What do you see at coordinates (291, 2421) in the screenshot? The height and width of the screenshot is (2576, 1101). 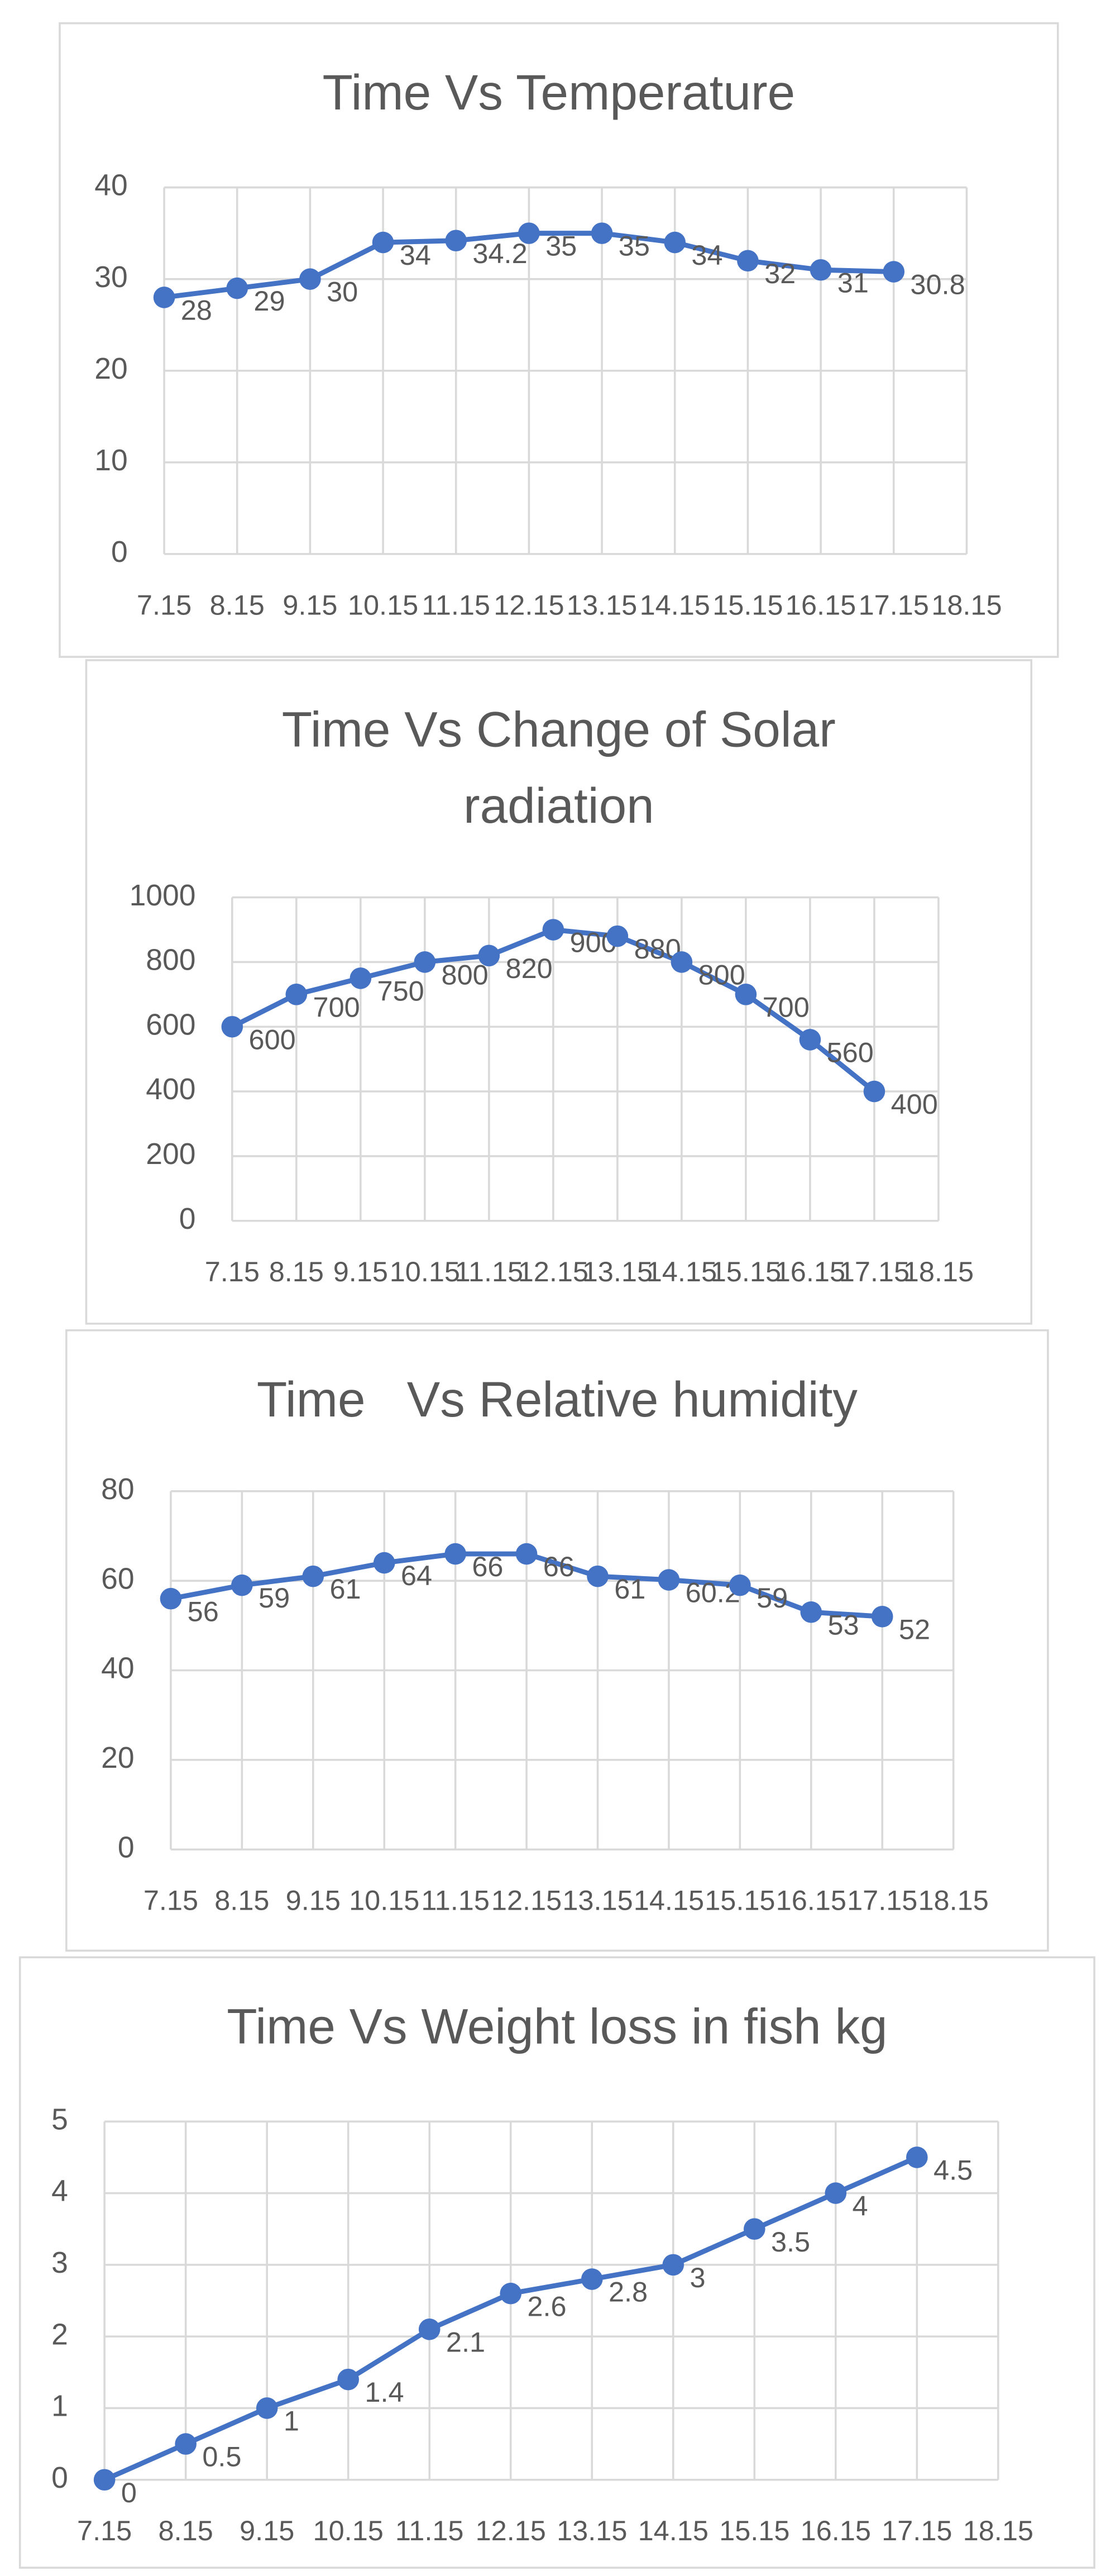 I see `data-label: 1` at bounding box center [291, 2421].